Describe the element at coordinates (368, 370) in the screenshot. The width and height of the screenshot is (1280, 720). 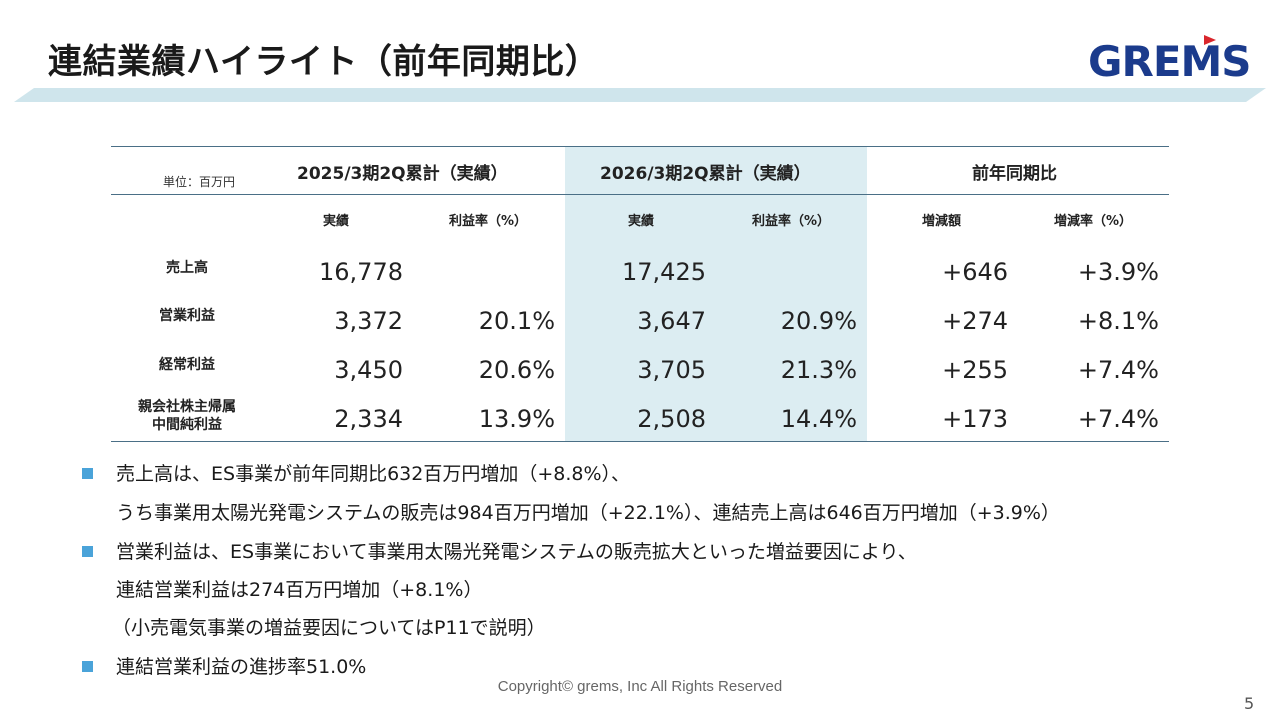
I see `value-ordinary-2025: 3,450` at that location.